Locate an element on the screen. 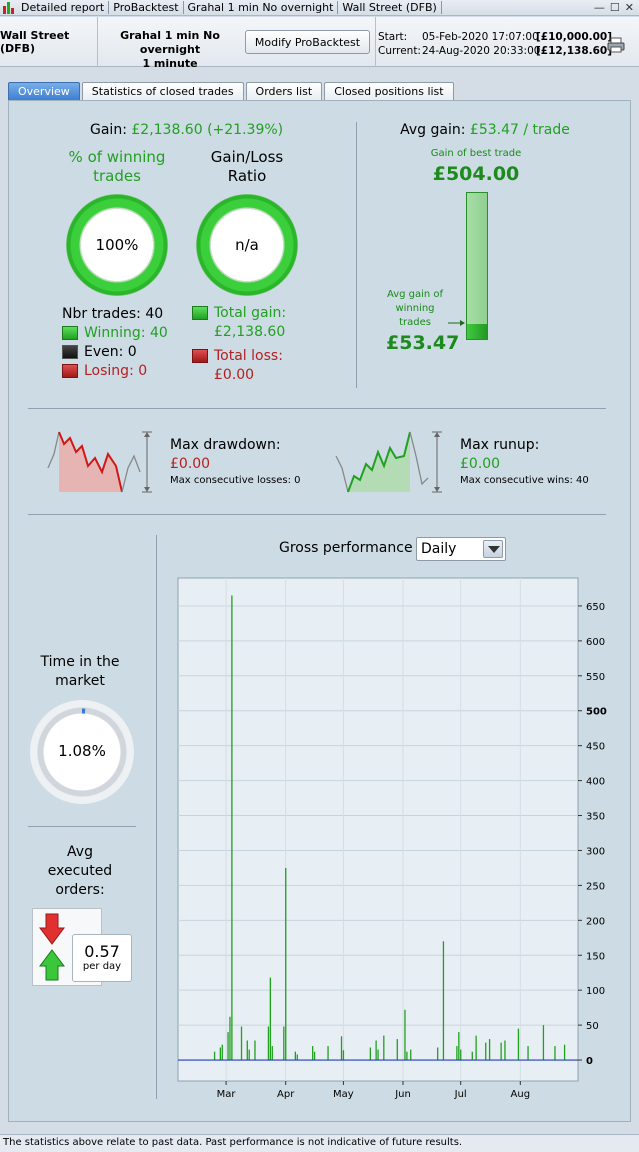 This screenshot has height=1152, width=639. print-icon is located at coordinates (616, 45).